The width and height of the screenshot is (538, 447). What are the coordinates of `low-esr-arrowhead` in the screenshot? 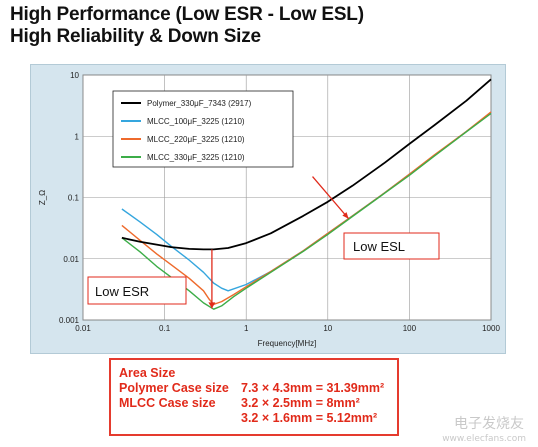 It's located at (212, 305).